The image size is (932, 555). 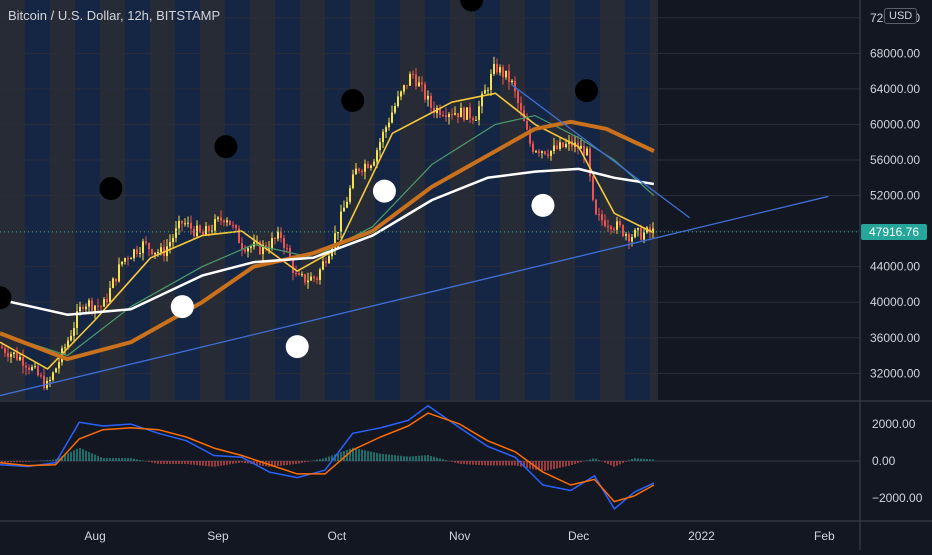 What do you see at coordinates (895, 53) in the screenshot?
I see `price-tick-label: 68000.00` at bounding box center [895, 53].